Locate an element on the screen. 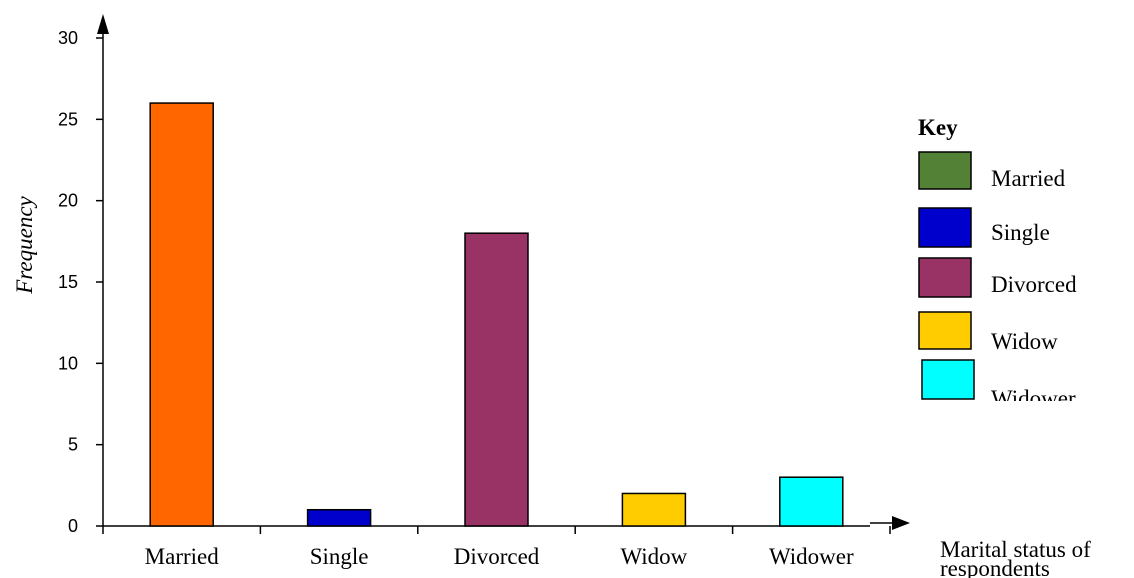 This screenshot has width=1134, height=578. x-axis-title-line-2: respondents is located at coordinates (995, 567).